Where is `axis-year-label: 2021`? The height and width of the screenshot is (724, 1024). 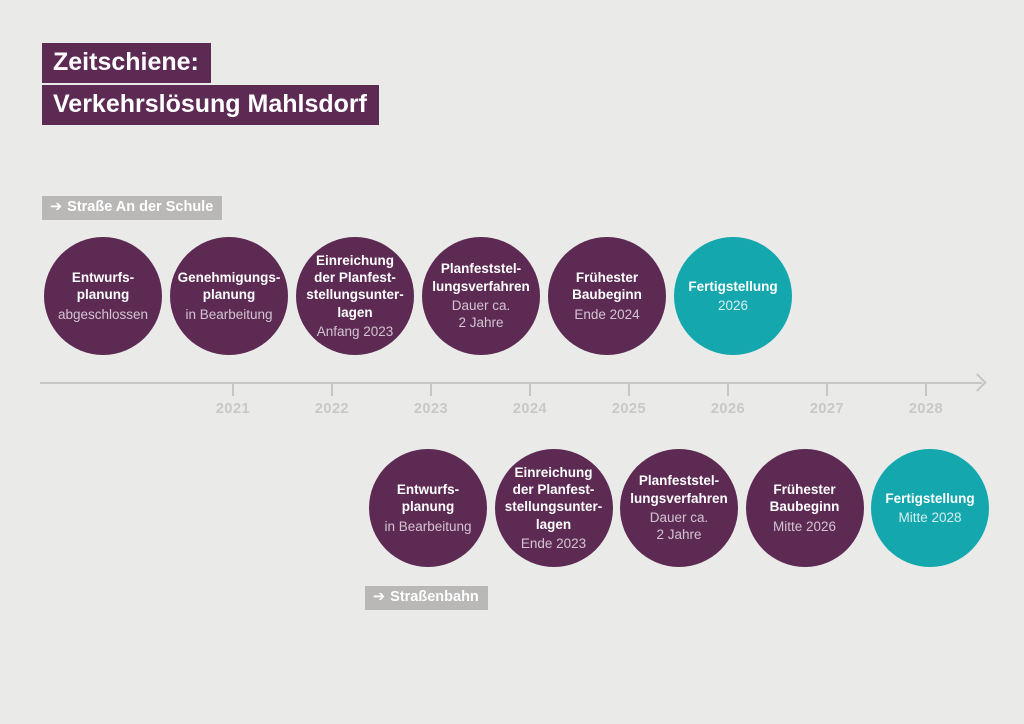 axis-year-label: 2021 is located at coordinates (233, 409).